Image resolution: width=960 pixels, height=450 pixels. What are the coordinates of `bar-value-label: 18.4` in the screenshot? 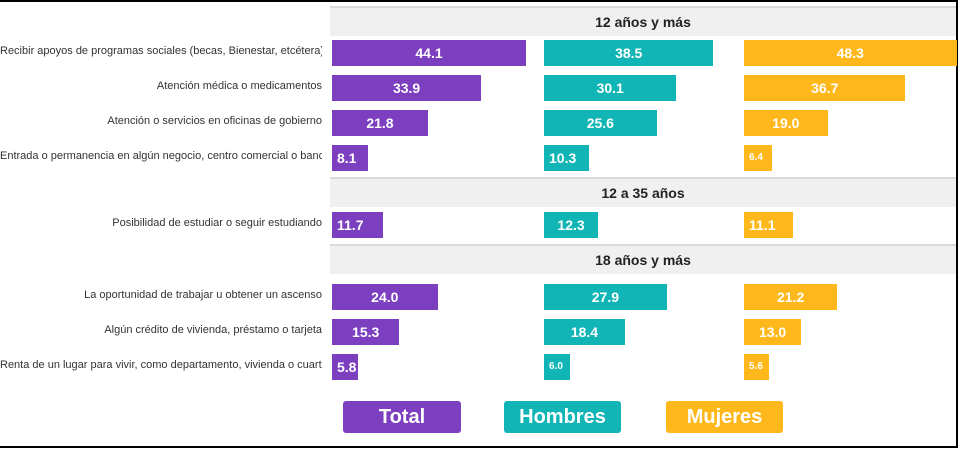 It's located at (584, 332).